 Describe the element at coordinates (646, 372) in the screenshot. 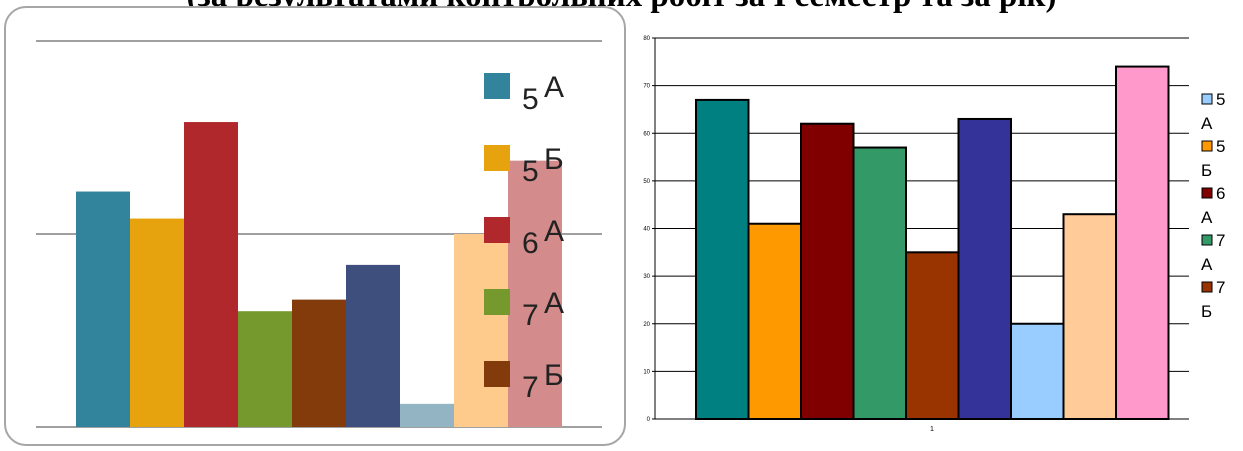

I see `y-tick-label: 10` at that location.